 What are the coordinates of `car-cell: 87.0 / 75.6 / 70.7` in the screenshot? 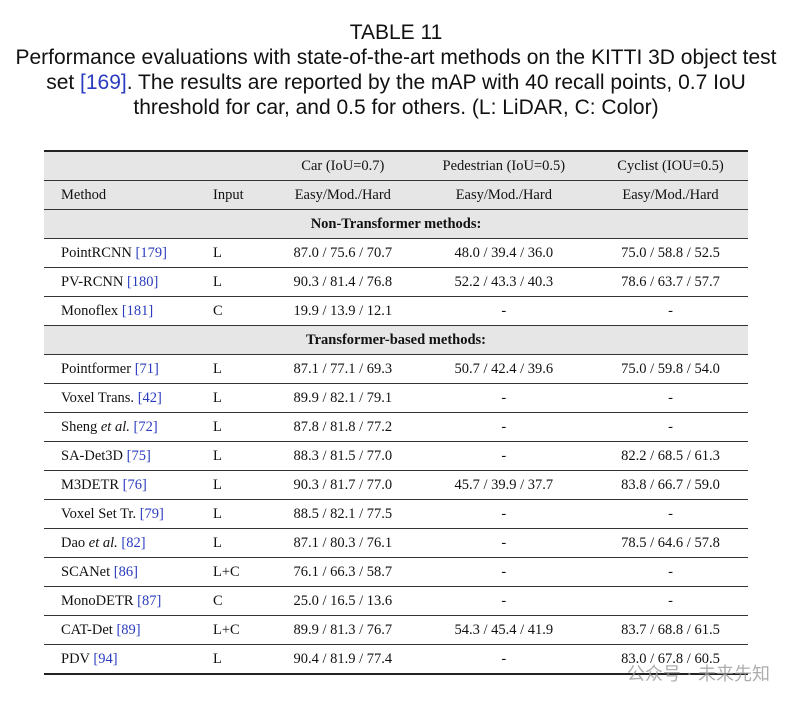 It's located at (343, 253).